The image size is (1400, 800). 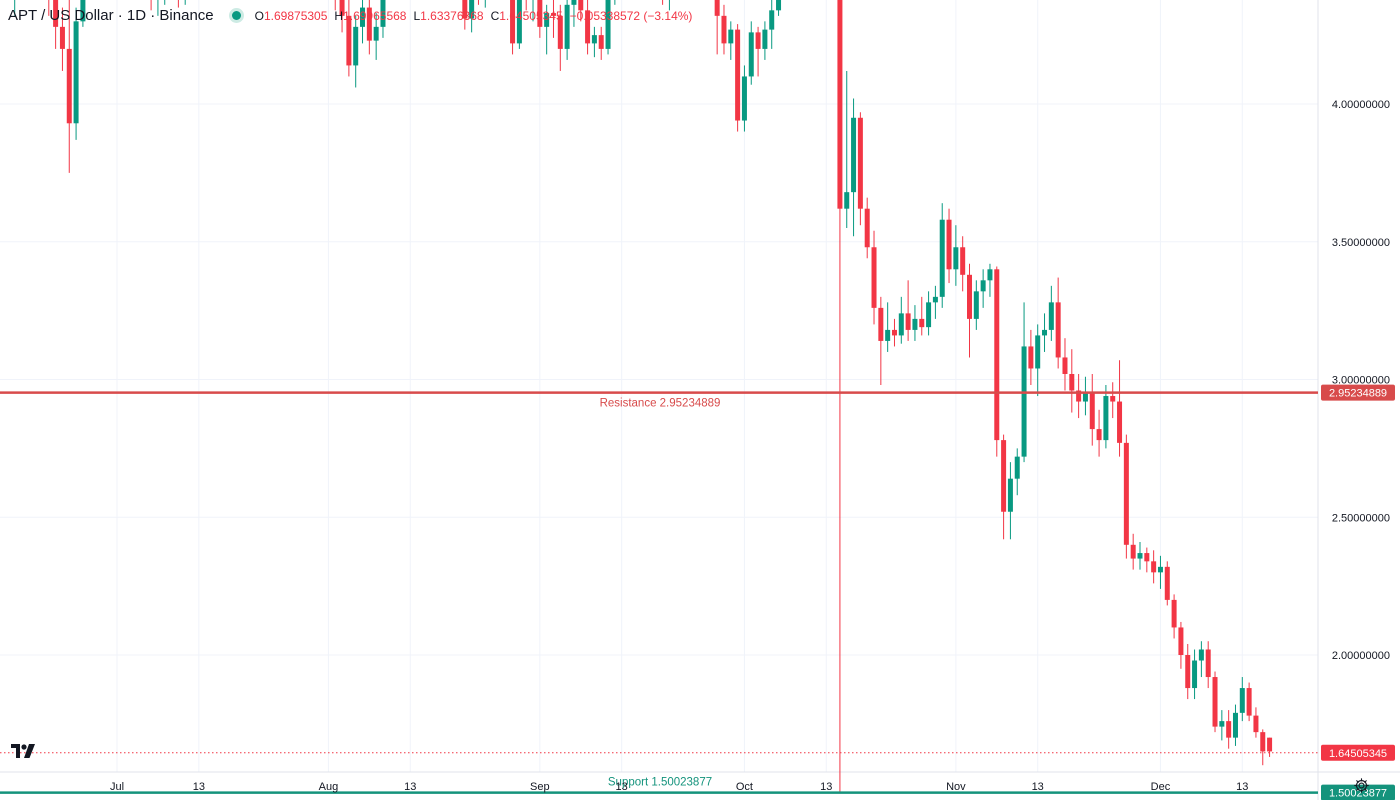 I want to click on gear-icon, so click(x=1361, y=785).